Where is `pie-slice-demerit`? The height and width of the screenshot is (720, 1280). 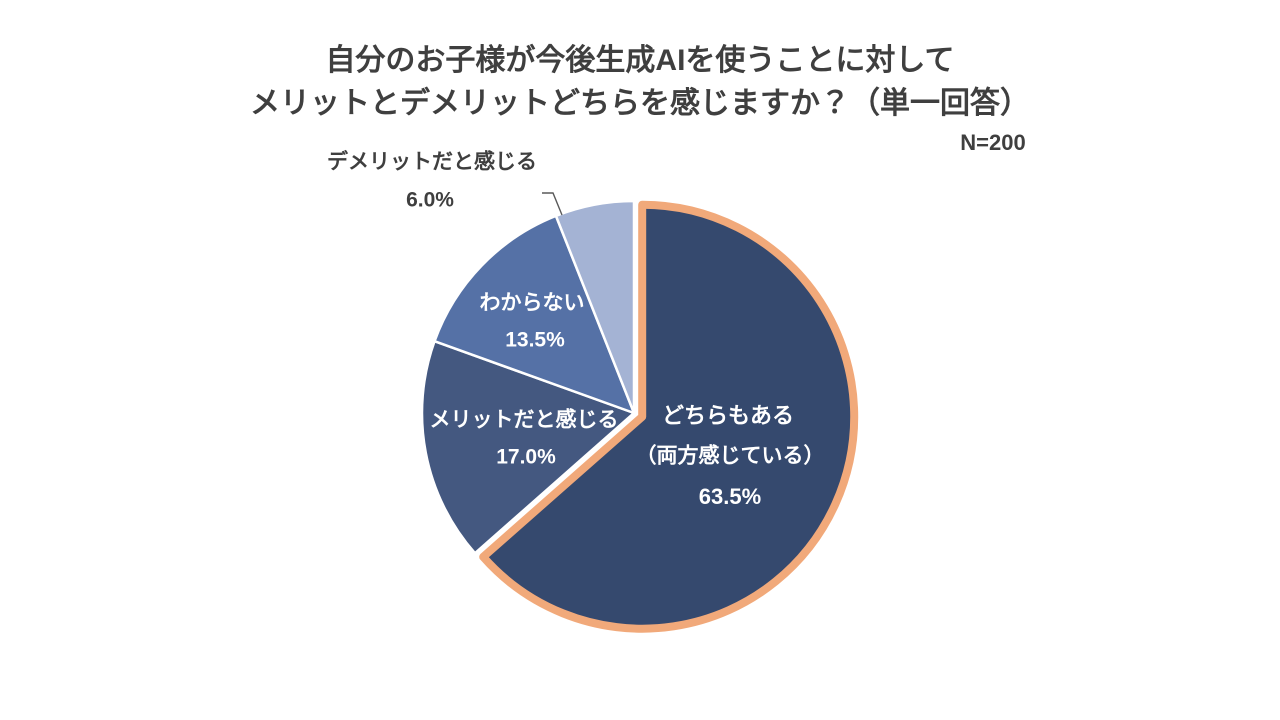
pie-slice-demerit is located at coordinates (595, 307).